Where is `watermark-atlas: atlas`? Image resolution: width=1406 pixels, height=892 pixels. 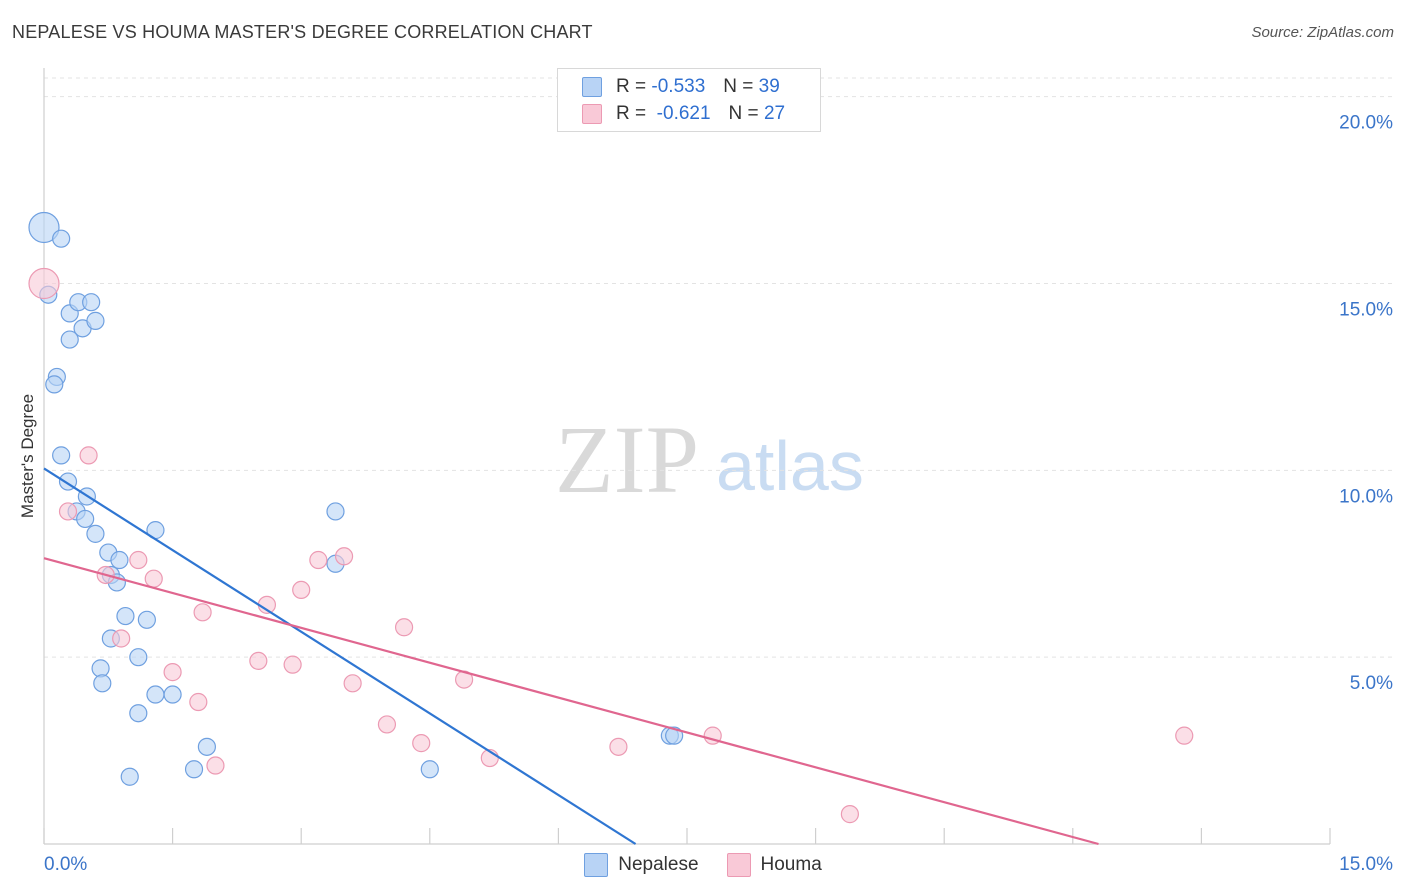 watermark-atlas: atlas is located at coordinates (790, 466).